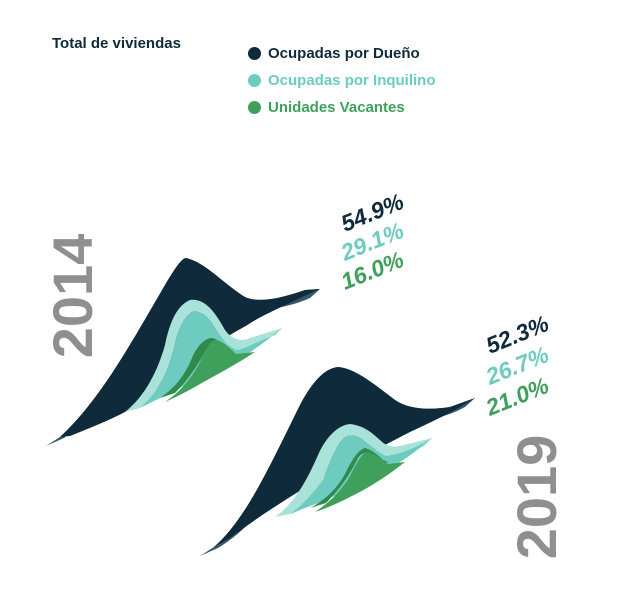 This screenshot has width=643, height=596. I want to click on legend-item-renter: Ocupadas por Inquilino, so click(342, 80).